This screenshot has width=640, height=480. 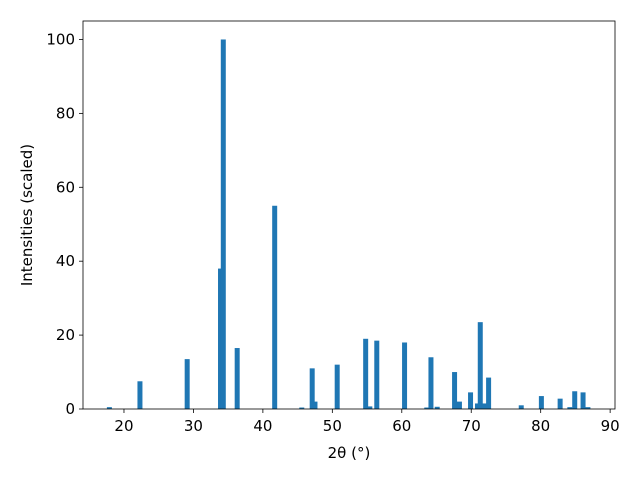 What do you see at coordinates (70, 409) in the screenshot?
I see `y-tick-label: 0` at bounding box center [70, 409].